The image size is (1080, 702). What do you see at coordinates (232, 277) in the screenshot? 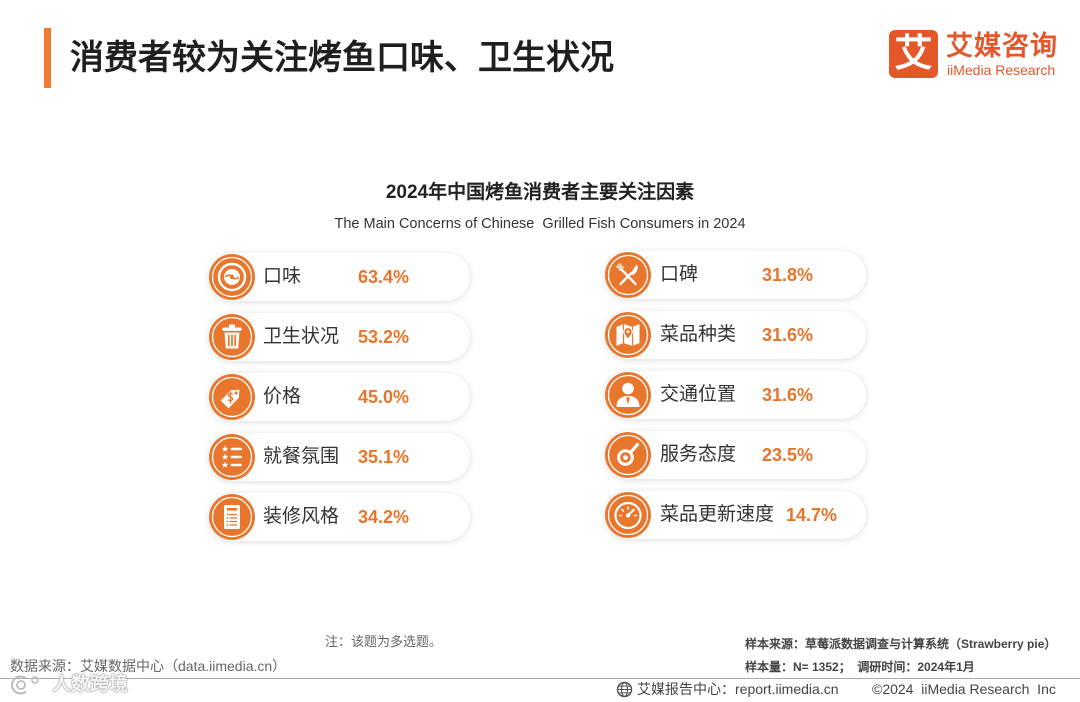
I see `plate-icon` at bounding box center [232, 277].